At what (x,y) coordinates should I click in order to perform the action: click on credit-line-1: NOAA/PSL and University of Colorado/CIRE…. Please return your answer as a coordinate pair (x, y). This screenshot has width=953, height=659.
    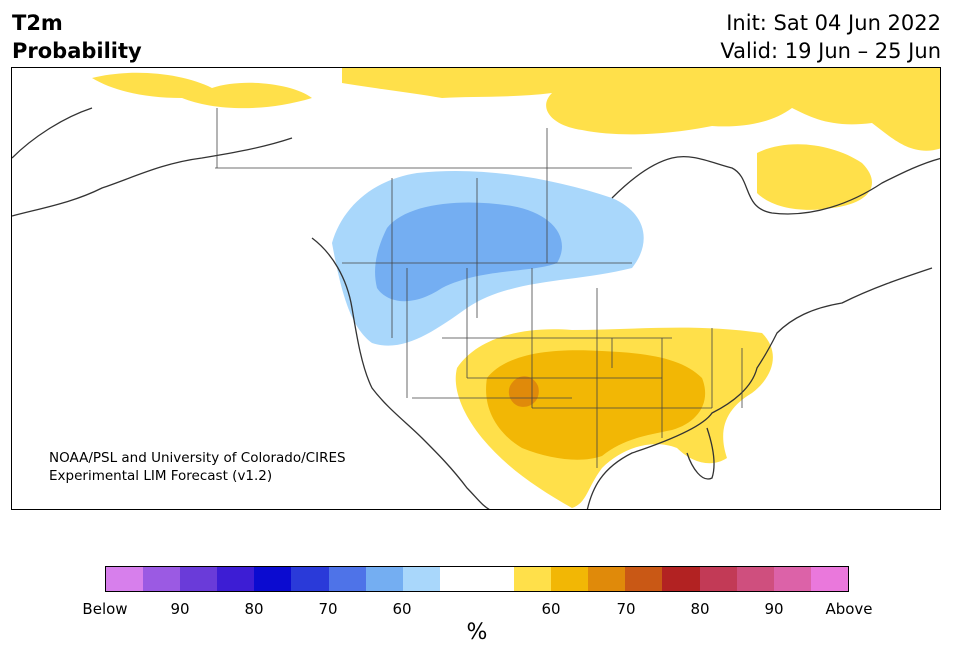
    Looking at the image, I should click on (197, 458).